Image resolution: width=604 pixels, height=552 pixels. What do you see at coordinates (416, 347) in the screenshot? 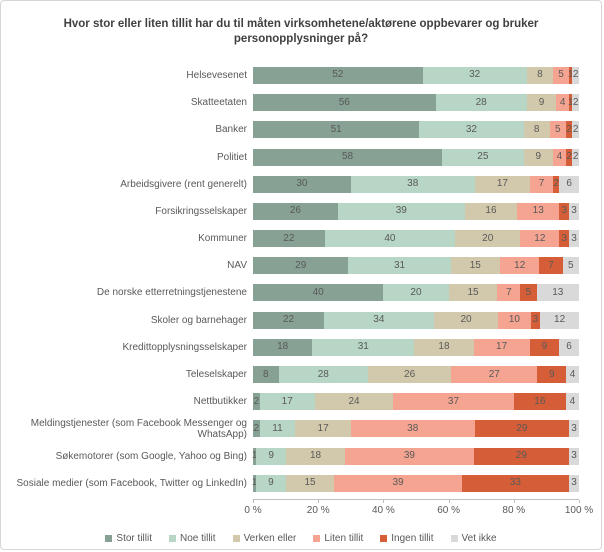
I see `bar-track: 18 31 18 17 9 6` at bounding box center [416, 347].